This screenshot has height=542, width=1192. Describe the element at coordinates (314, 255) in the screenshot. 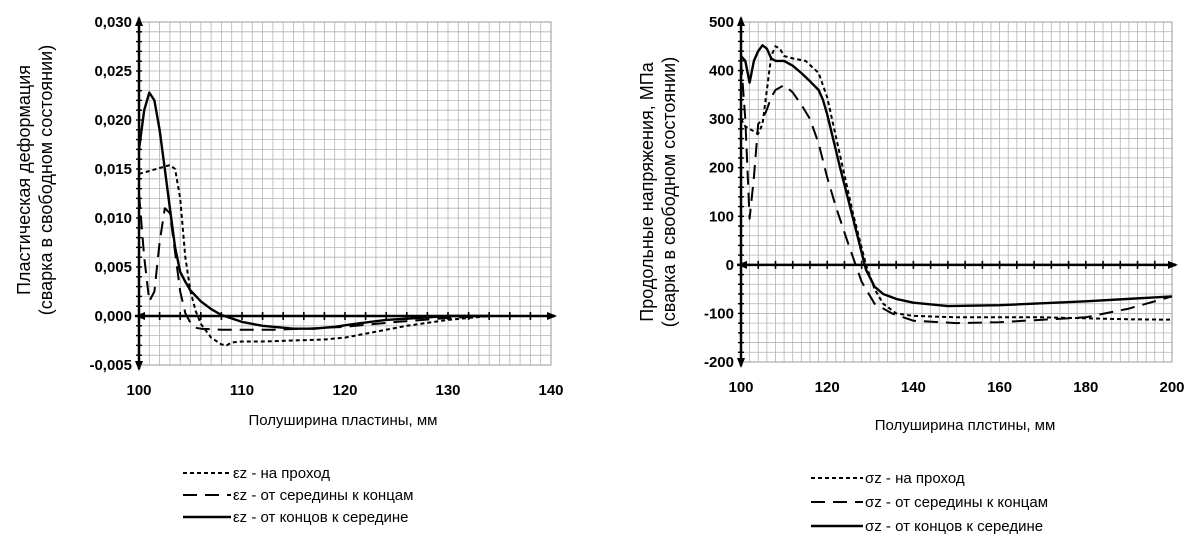

I see `strain-series-dotted` at that location.